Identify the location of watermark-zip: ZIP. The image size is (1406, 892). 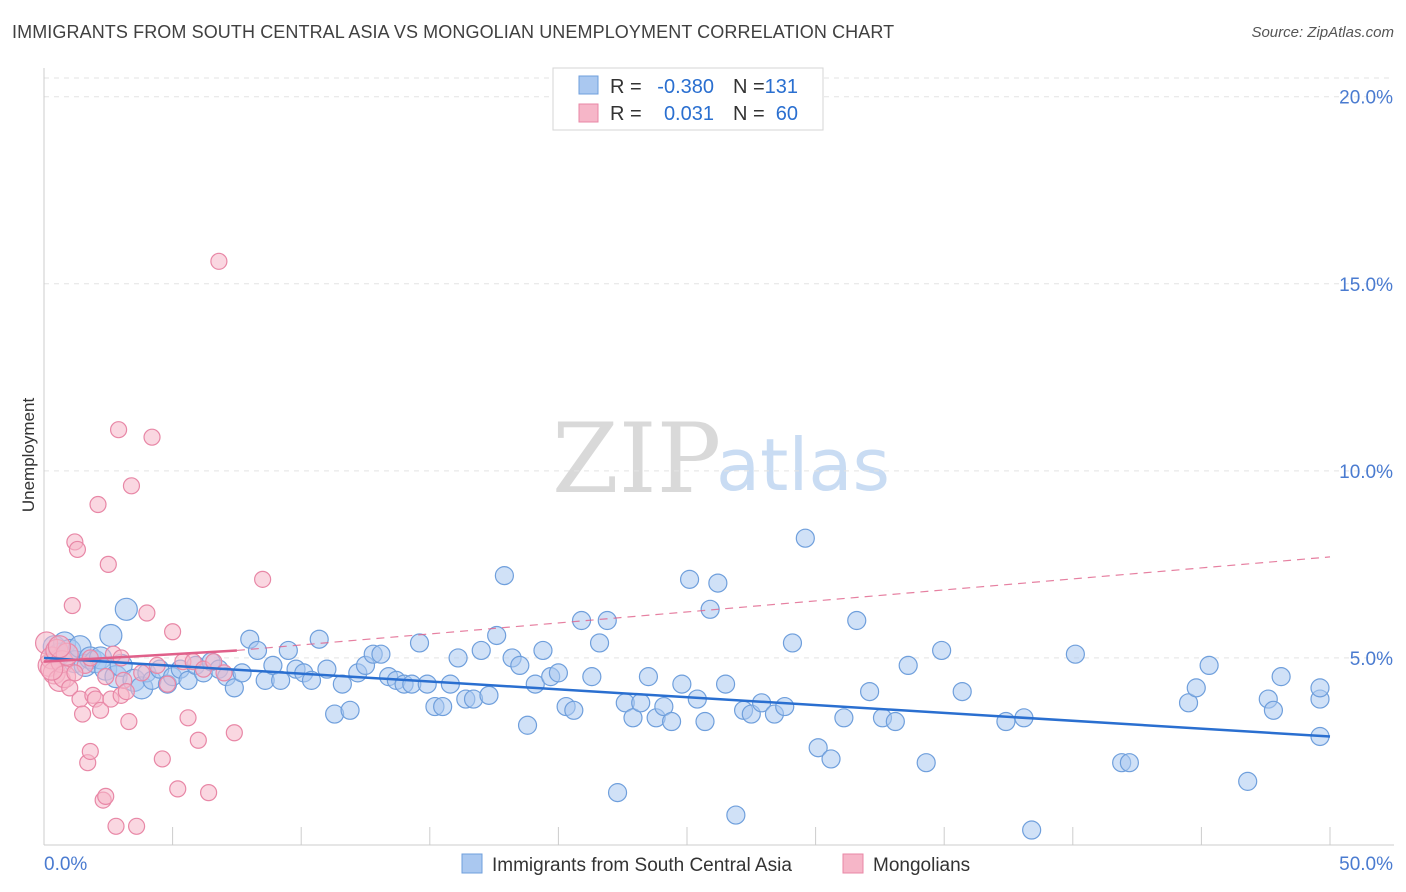
(636, 459).